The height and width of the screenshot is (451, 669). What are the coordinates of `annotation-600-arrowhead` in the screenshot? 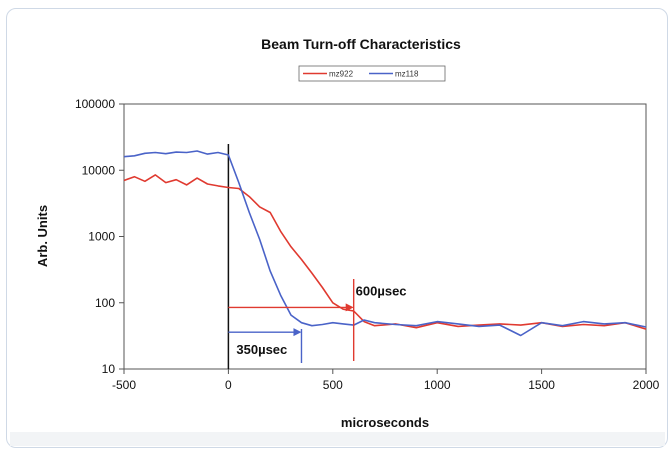 It's located at (349, 307).